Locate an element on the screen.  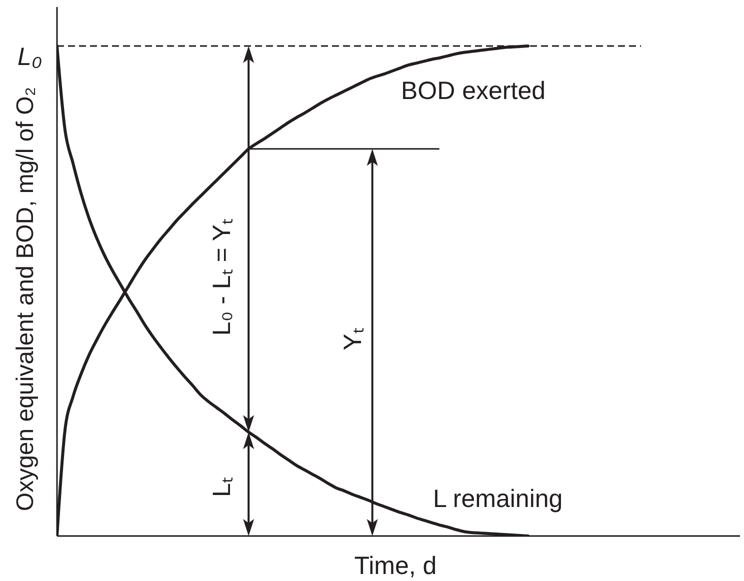
x-axis-title: Time, d is located at coordinates (395, 566).